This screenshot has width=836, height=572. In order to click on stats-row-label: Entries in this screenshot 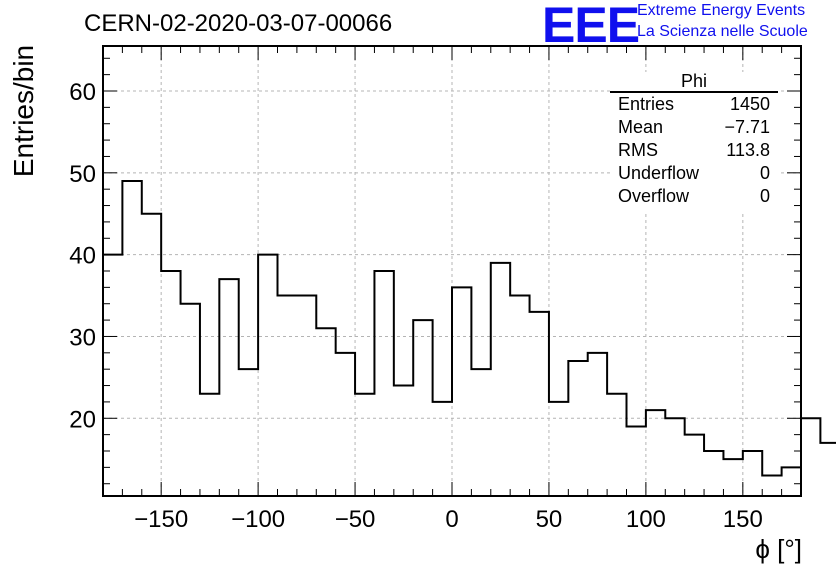, I will do `click(646, 104)`.